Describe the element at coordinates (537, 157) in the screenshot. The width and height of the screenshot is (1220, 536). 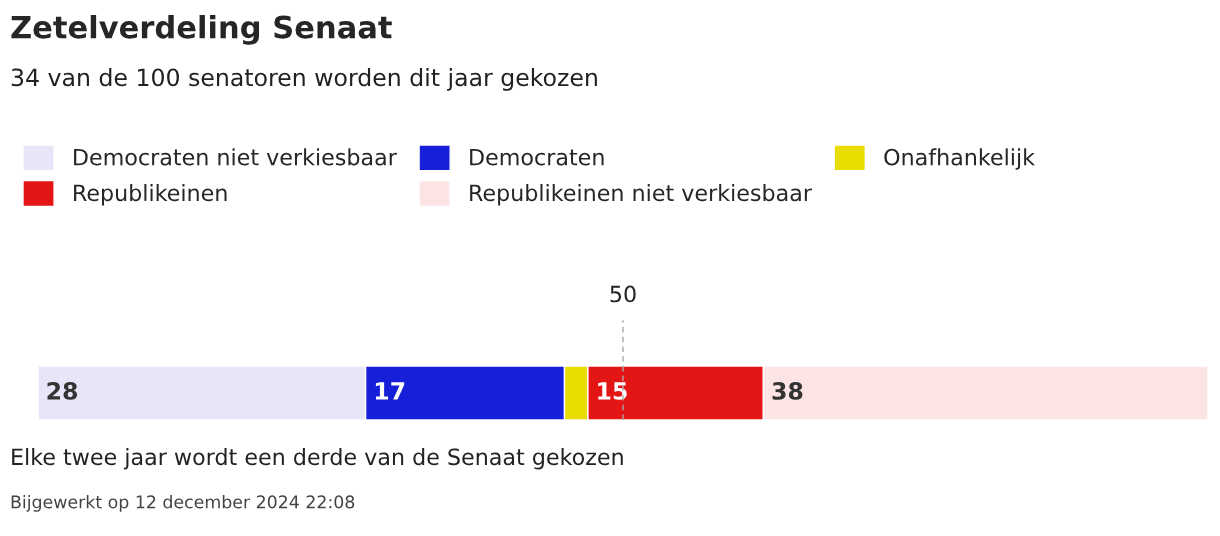
I see `legend-label: Democraten` at that location.